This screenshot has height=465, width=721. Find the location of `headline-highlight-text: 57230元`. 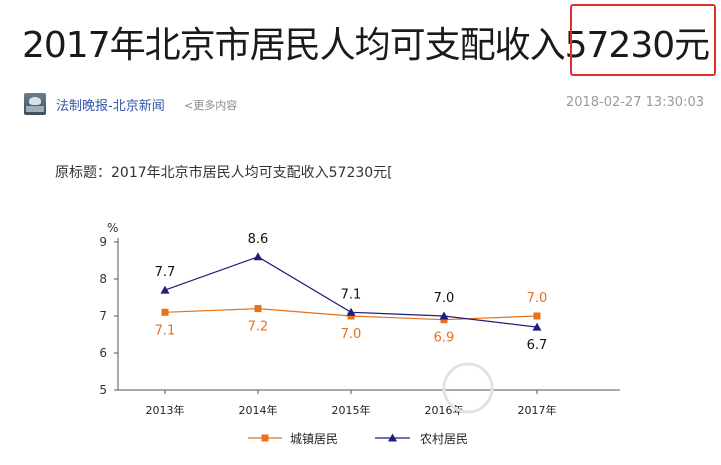

headline-highlight-text: 57230元 is located at coordinates (637, 45).